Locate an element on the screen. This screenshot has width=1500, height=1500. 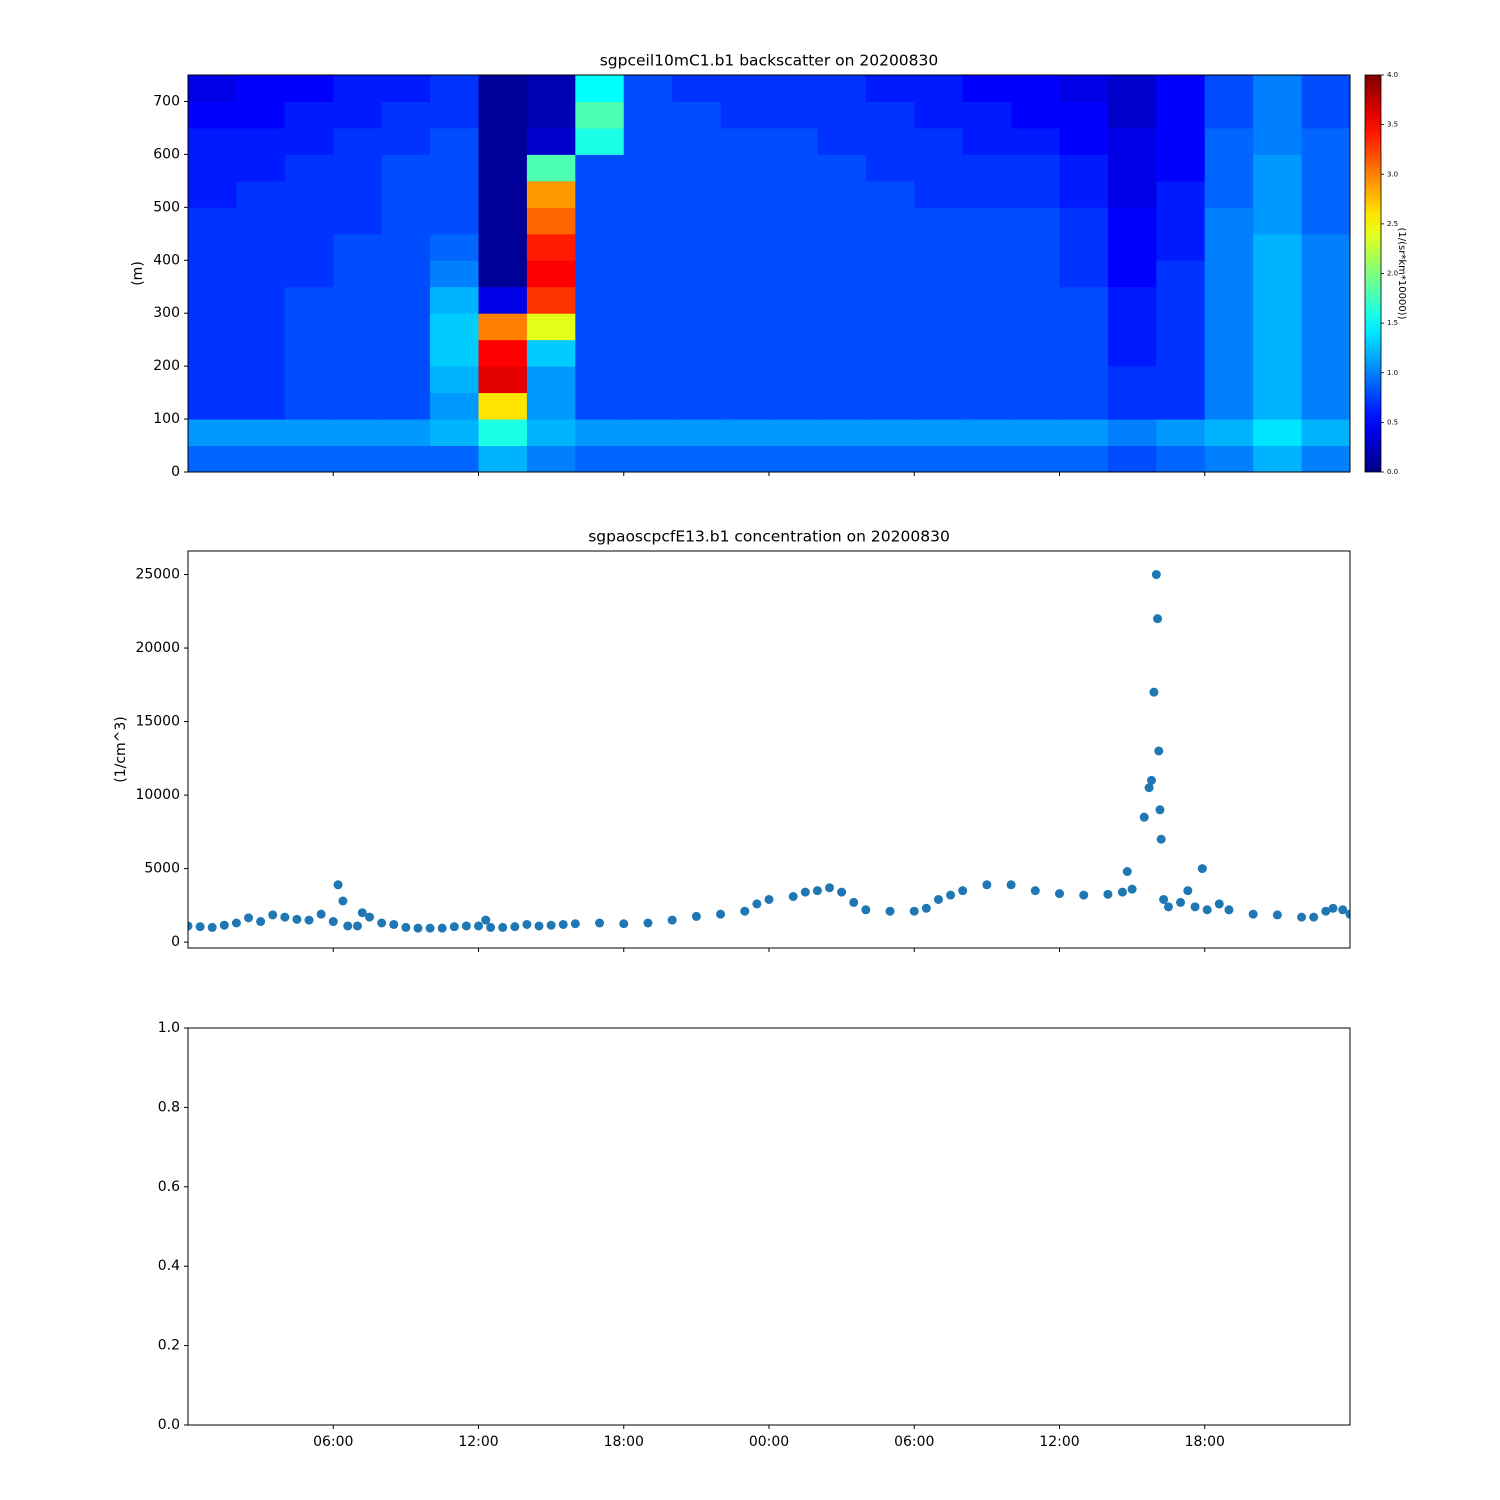
colorbar-tick-label: 4.0 is located at coordinates (1392, 75).